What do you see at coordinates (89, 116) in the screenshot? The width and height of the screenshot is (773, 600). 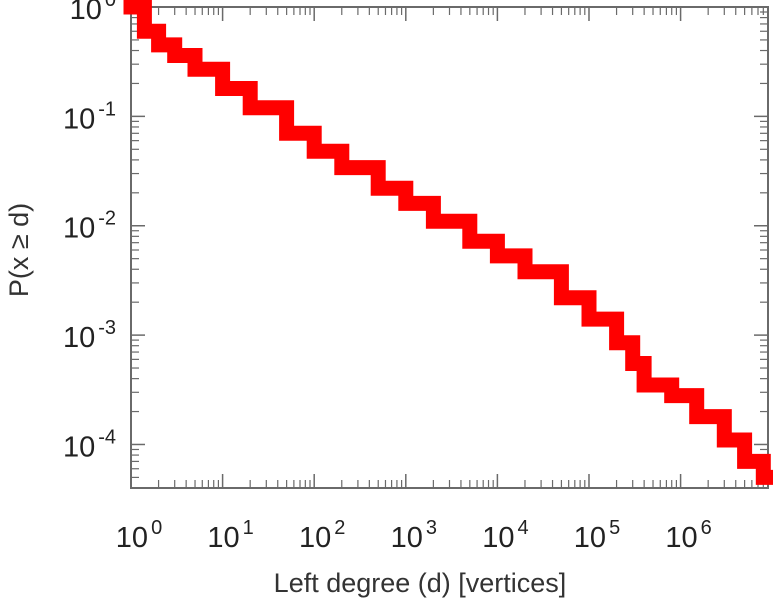 I see `y-tick-label: 10 -1` at bounding box center [89, 116].